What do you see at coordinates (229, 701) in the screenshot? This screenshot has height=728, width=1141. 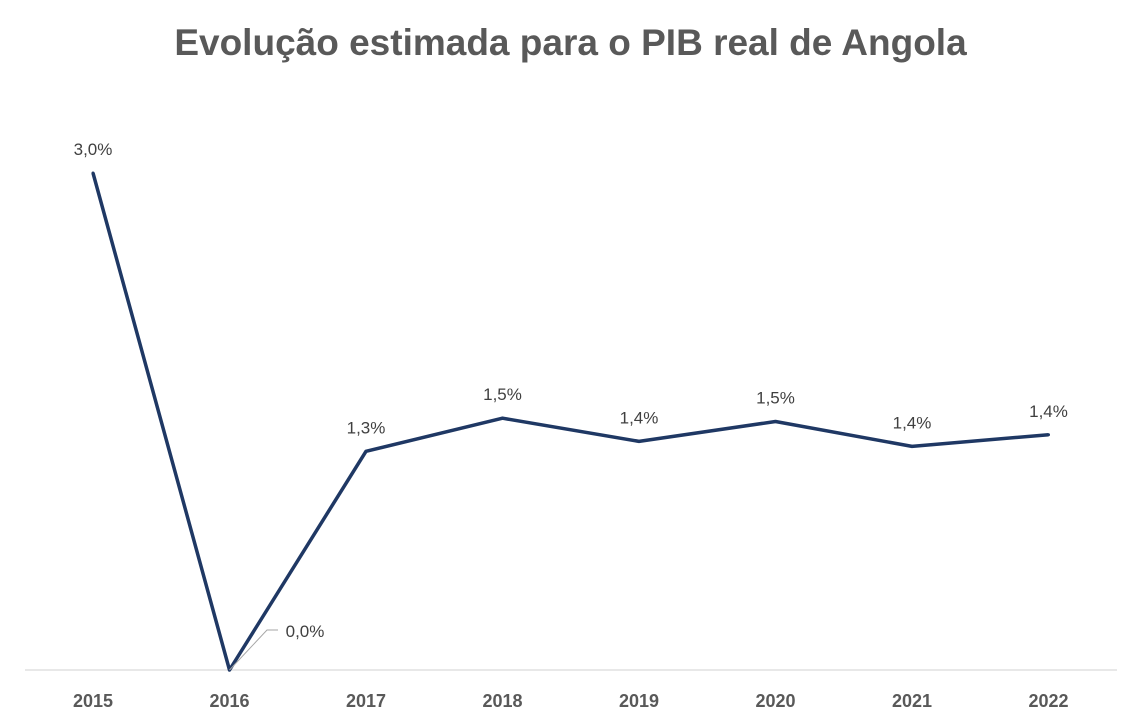 I see `x-tick-label: 2016` at bounding box center [229, 701].